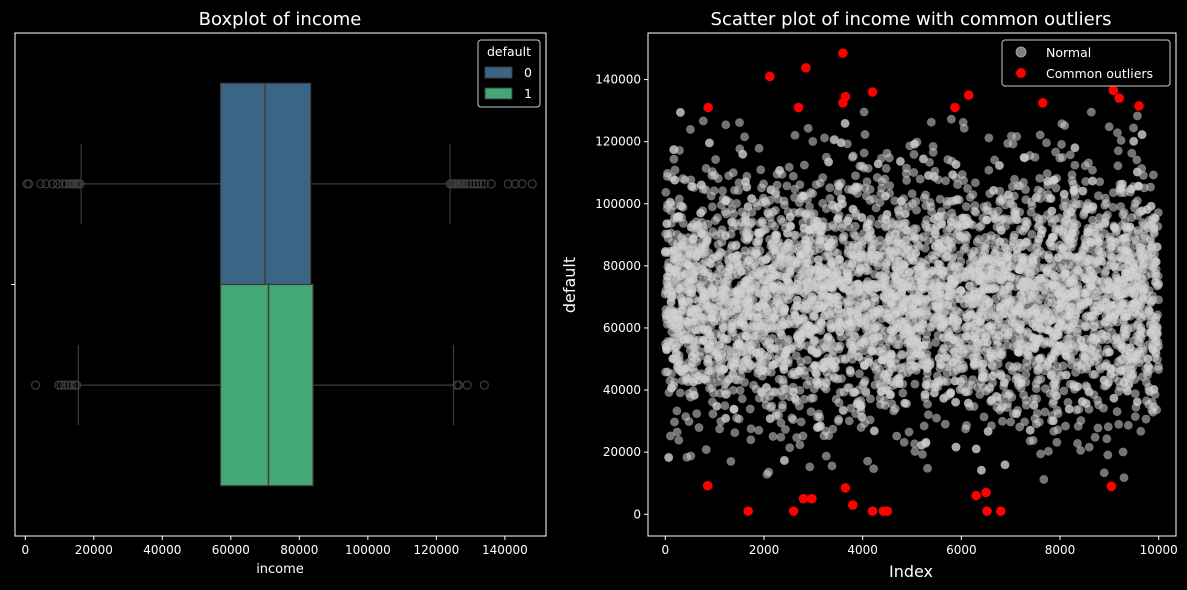  What do you see at coordinates (509, 73) in the screenshot?
I see `boxplot-legend: default 0 1` at bounding box center [509, 73].